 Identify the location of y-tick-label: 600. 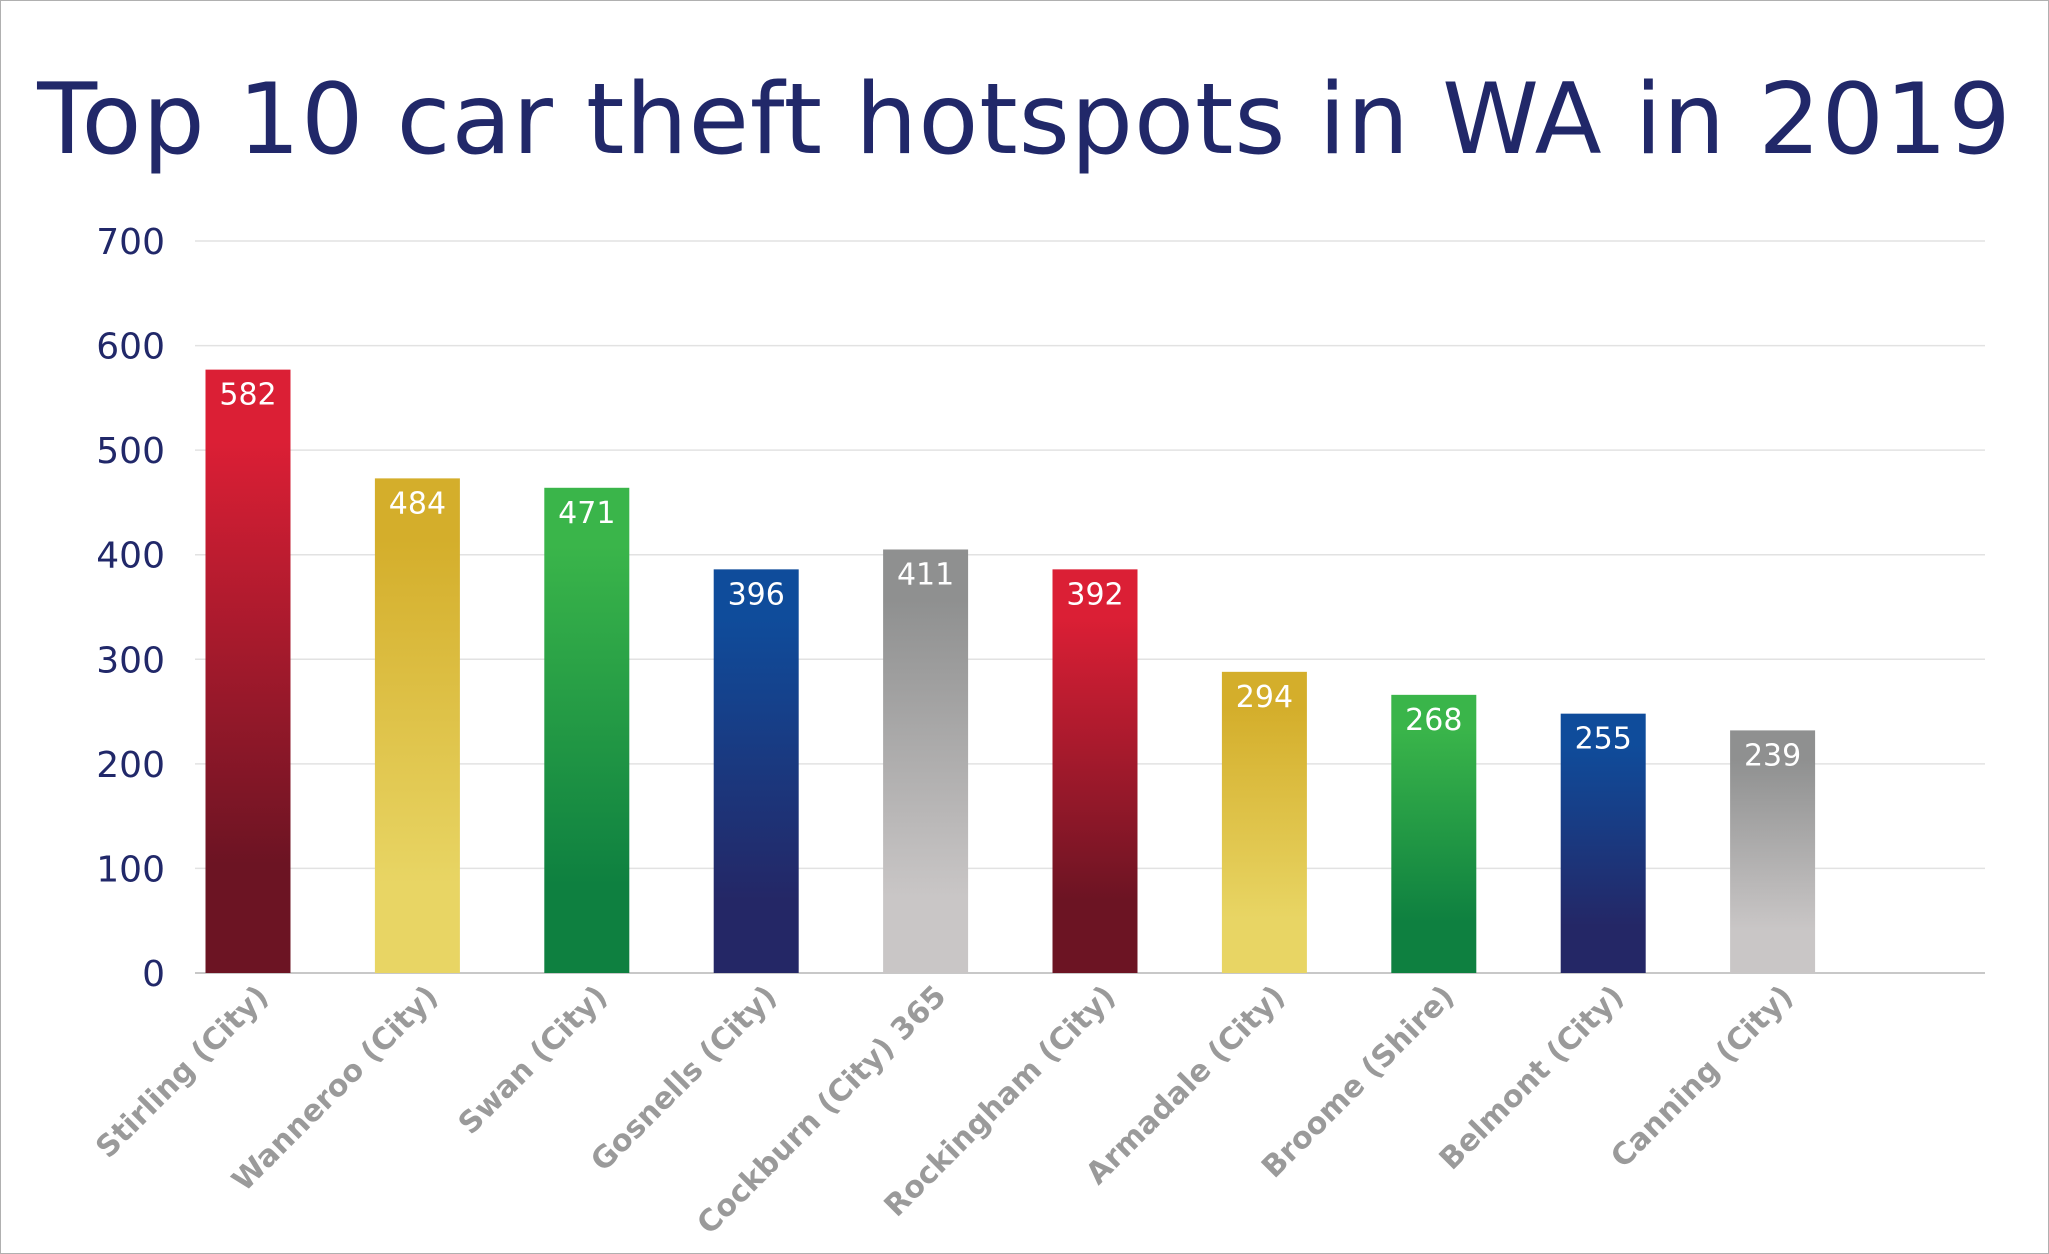
(130, 347).